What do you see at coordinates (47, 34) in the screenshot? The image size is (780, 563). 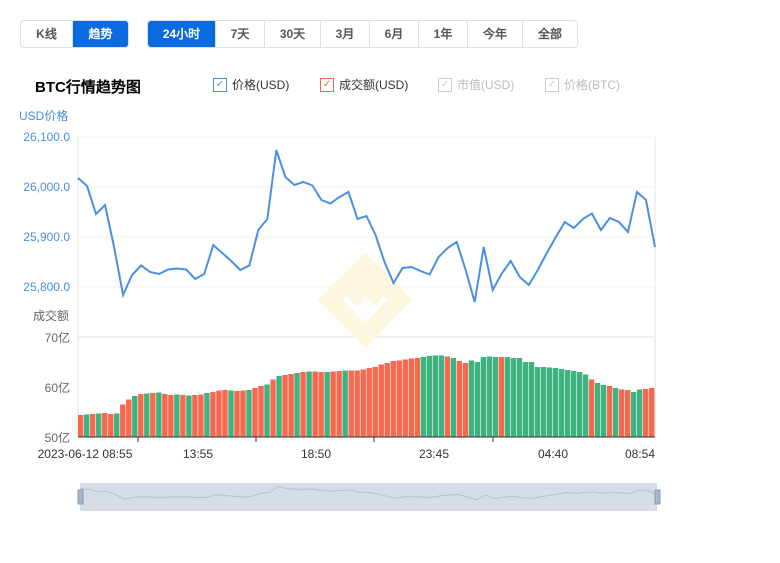 I see `tab-kline: K线` at bounding box center [47, 34].